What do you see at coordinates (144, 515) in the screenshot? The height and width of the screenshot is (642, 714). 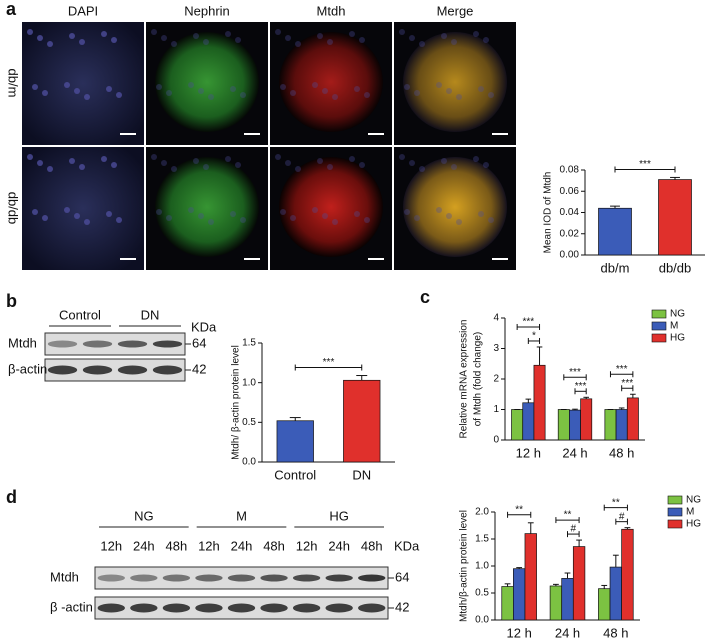 I see `group-label: NG` at bounding box center [144, 515].